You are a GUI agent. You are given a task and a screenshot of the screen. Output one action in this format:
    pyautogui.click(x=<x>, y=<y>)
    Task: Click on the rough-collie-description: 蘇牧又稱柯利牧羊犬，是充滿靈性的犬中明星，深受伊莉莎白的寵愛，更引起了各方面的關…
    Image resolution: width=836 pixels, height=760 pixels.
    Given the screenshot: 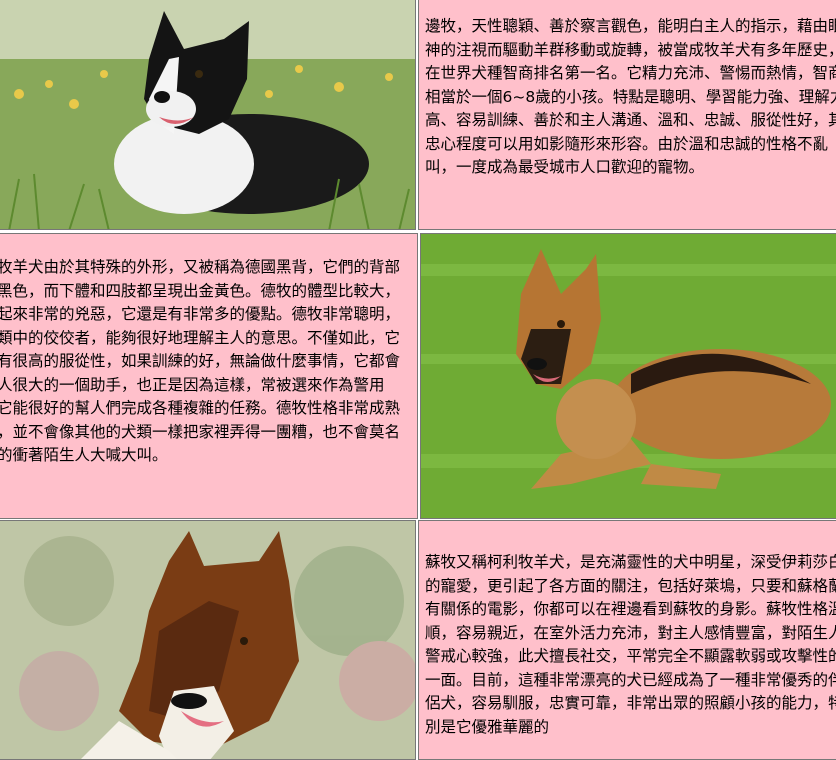 What is the action you would take?
    pyautogui.click(x=630, y=644)
    